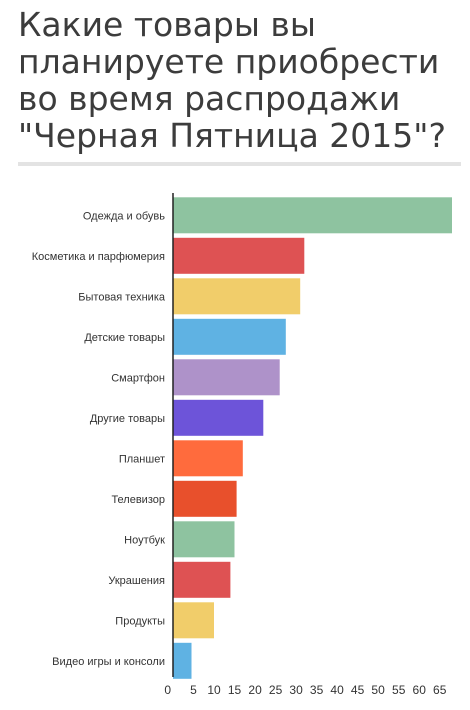  Describe the element at coordinates (167, 24) in the screenshot. I see `title-line: Какие товары вы` at that location.